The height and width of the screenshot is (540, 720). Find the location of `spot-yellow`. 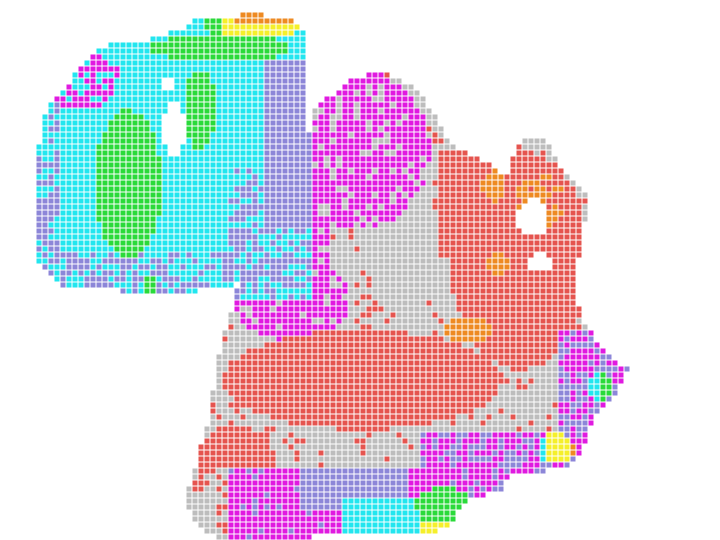

spot-yellow is located at coordinates (561, 447).